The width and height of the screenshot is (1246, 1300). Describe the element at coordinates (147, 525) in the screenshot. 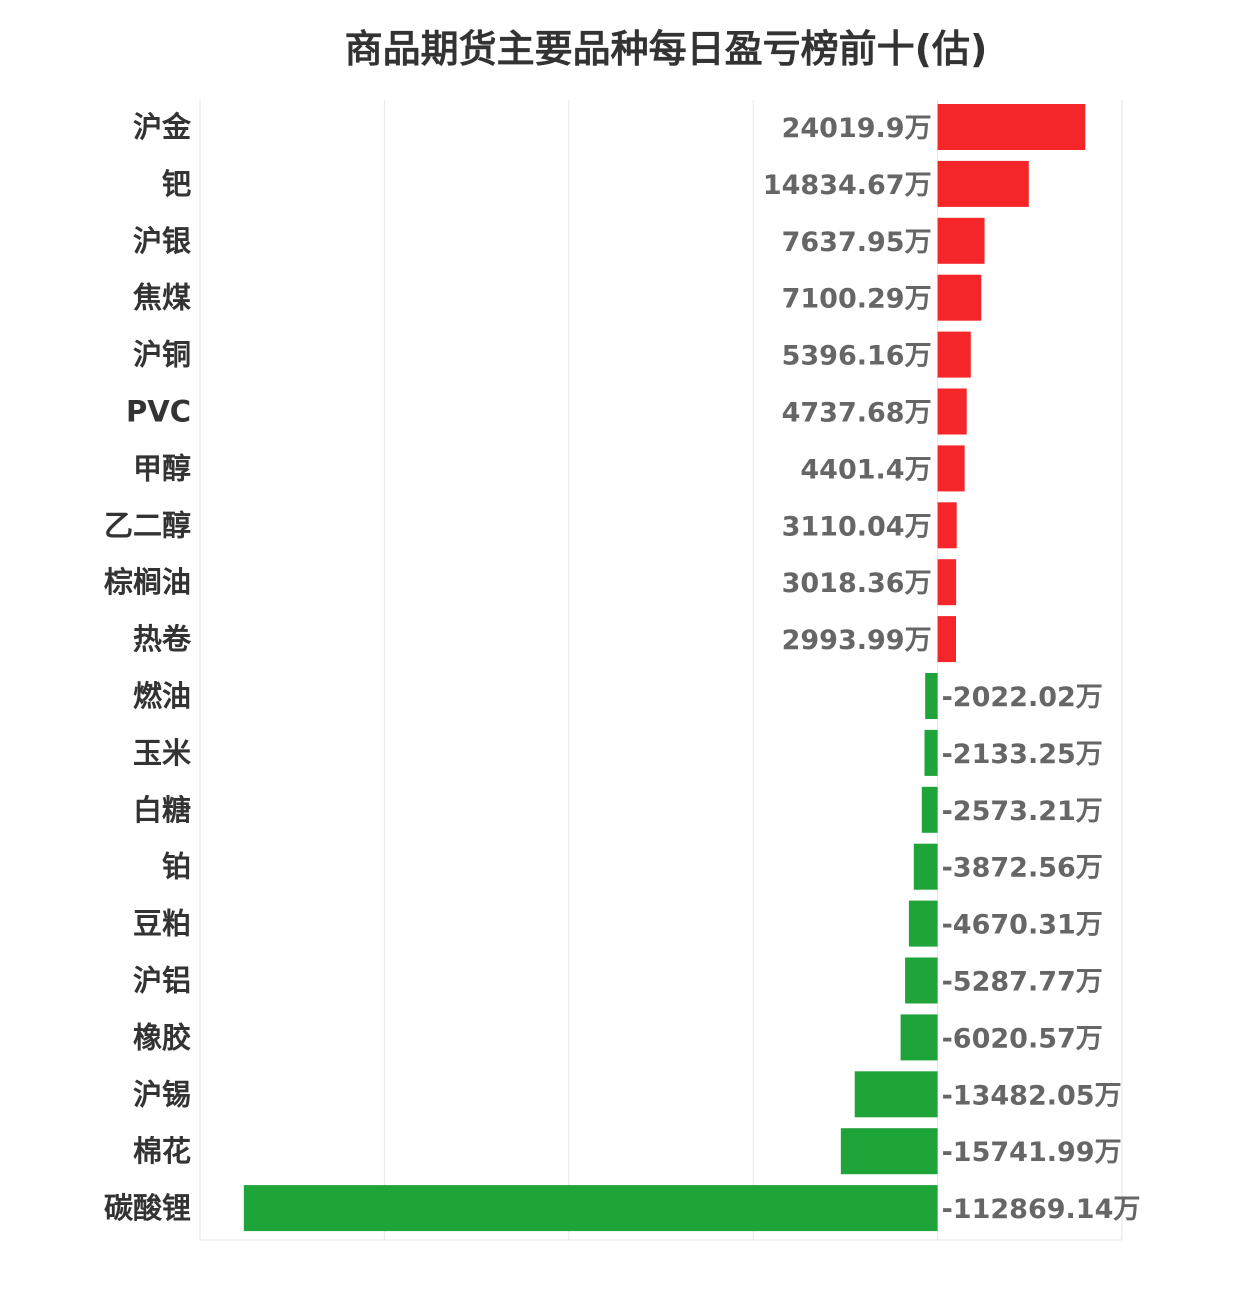

I see `category-label-7: 乙二醇` at that location.